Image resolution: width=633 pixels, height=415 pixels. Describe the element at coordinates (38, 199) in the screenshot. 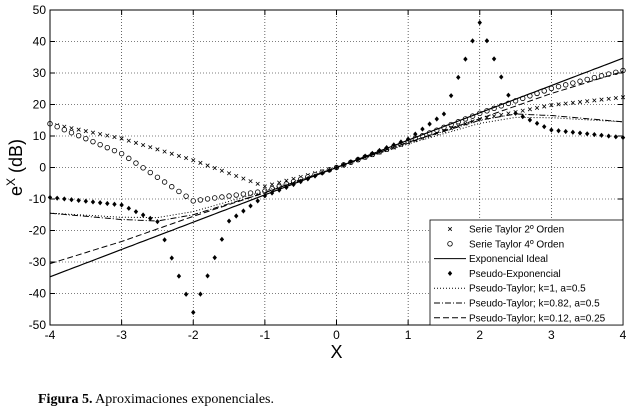

I see `y-tick-label: -10` at that location.